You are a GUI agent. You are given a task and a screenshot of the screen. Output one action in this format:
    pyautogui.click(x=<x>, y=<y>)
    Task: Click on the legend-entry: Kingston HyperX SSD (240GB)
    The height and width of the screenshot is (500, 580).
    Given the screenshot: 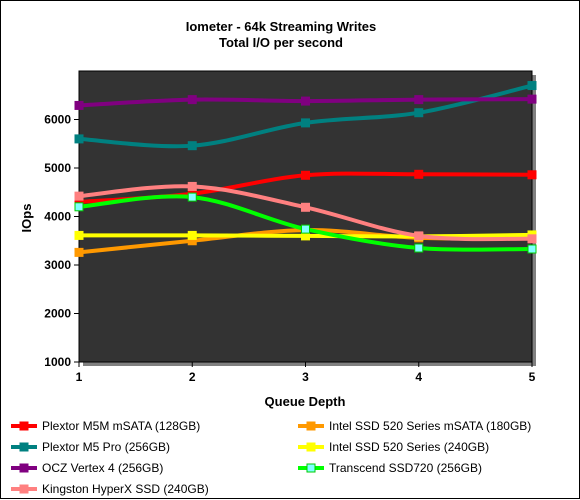 What is the action you would take?
    pyautogui.click(x=125, y=489)
    